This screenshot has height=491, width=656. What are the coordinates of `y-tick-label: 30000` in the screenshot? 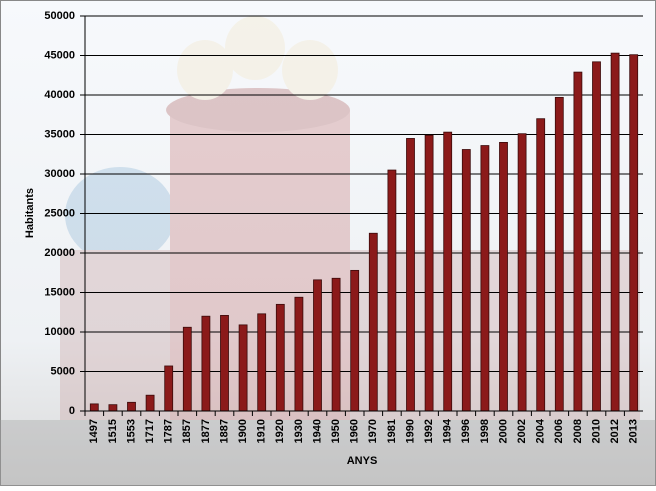 It's located at (59, 174).